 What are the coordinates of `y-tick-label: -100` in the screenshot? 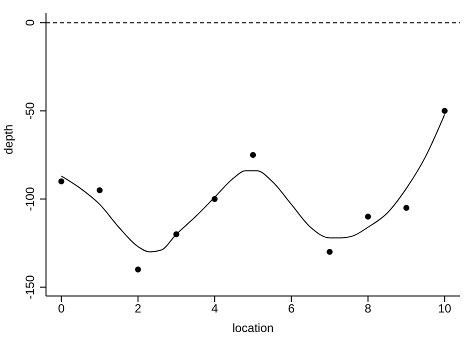 It's located at (30, 199).